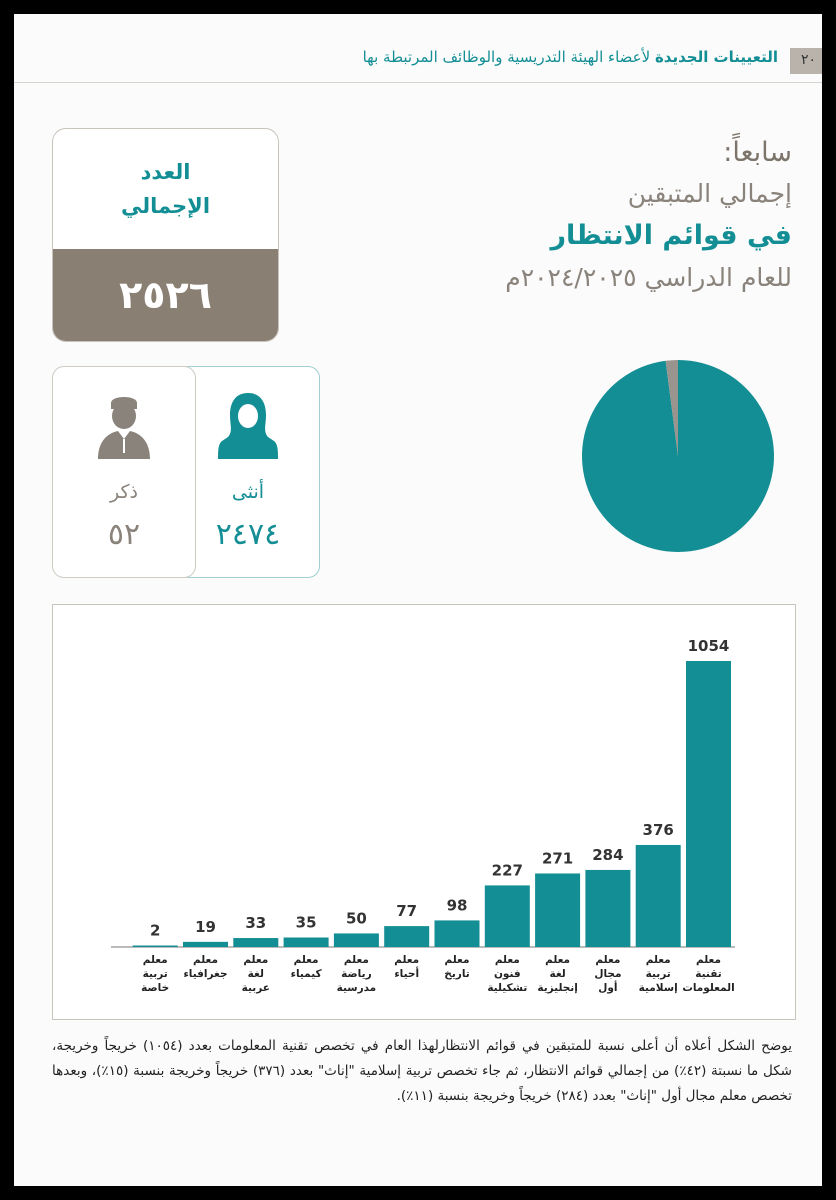  I want to click on category-label-3-0: معلم, so click(557, 960).